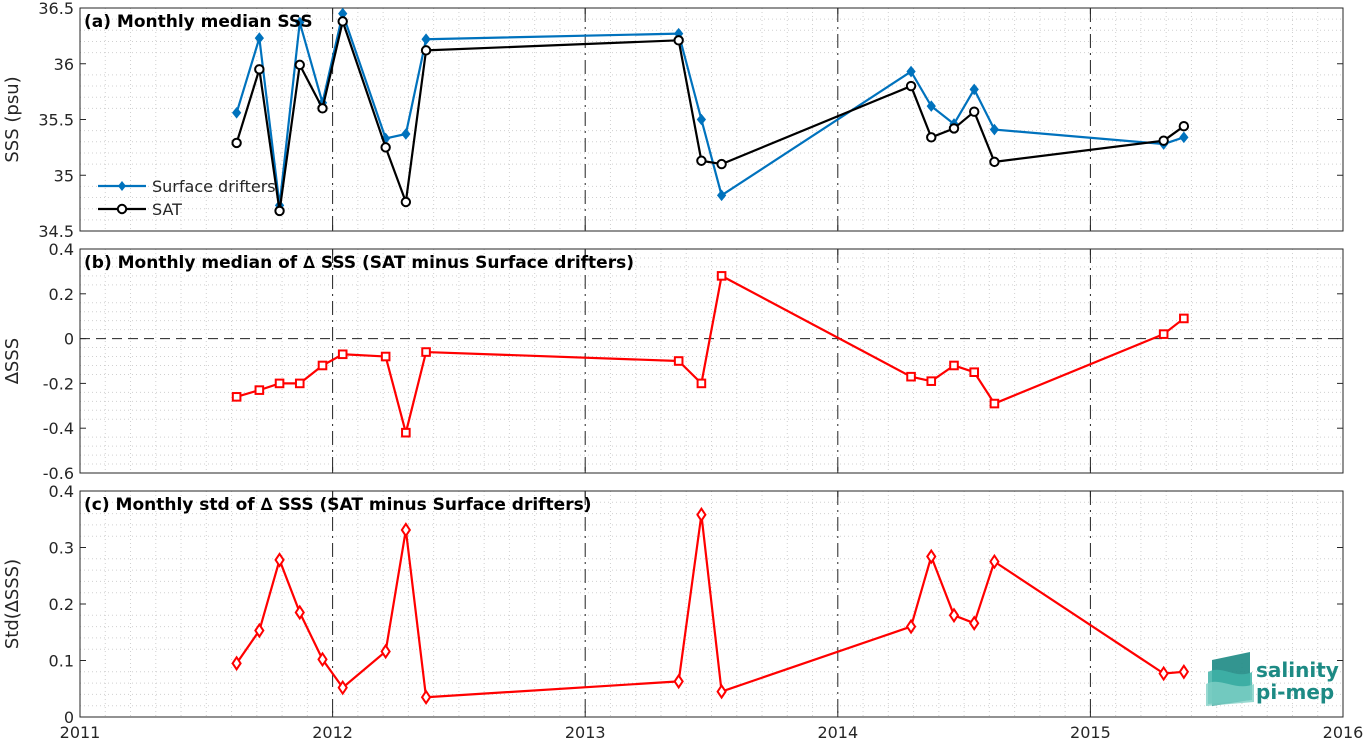  What do you see at coordinates (332, 732) in the screenshot?
I see `x-tick-label: 2012` at bounding box center [332, 732].